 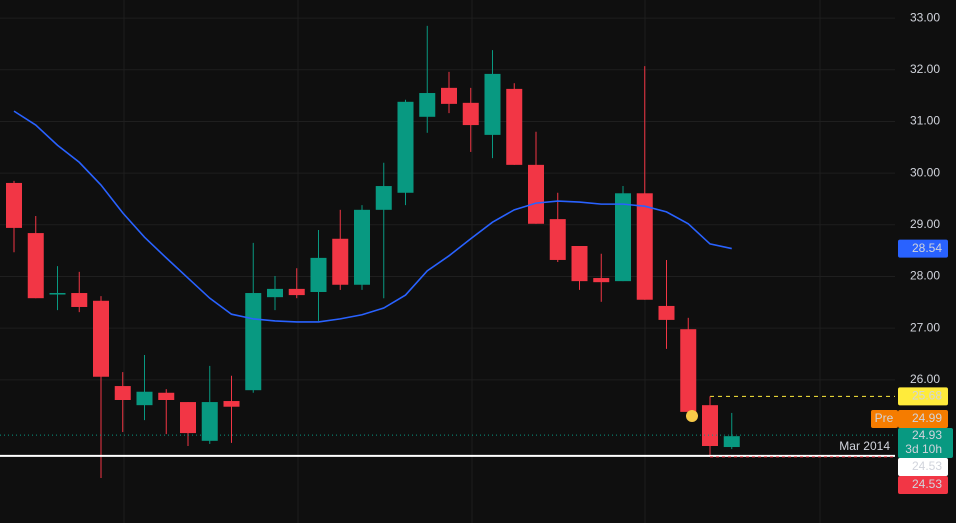 I want to click on ma-price-label-box, so click(x=923, y=248).